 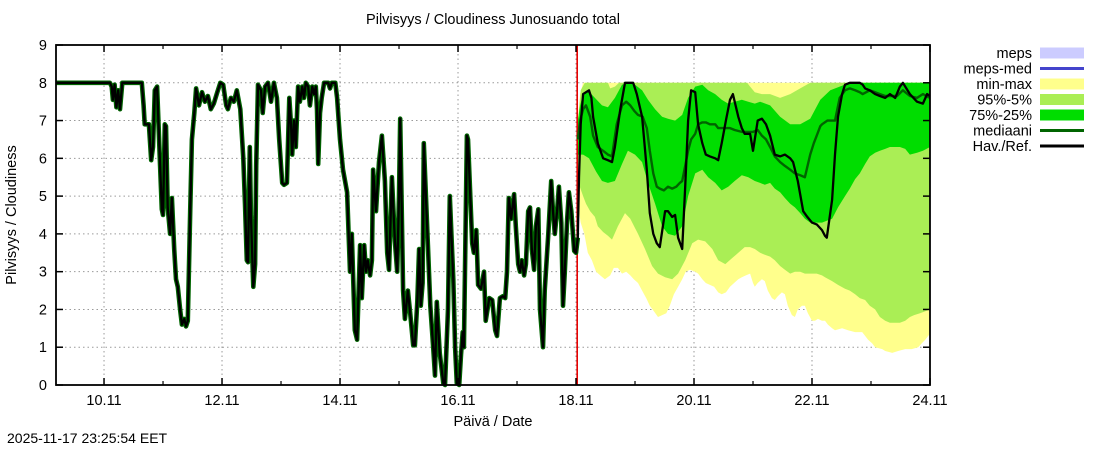 What do you see at coordinates (43, 159) in the screenshot?
I see `y-tick-label: 6` at bounding box center [43, 159].